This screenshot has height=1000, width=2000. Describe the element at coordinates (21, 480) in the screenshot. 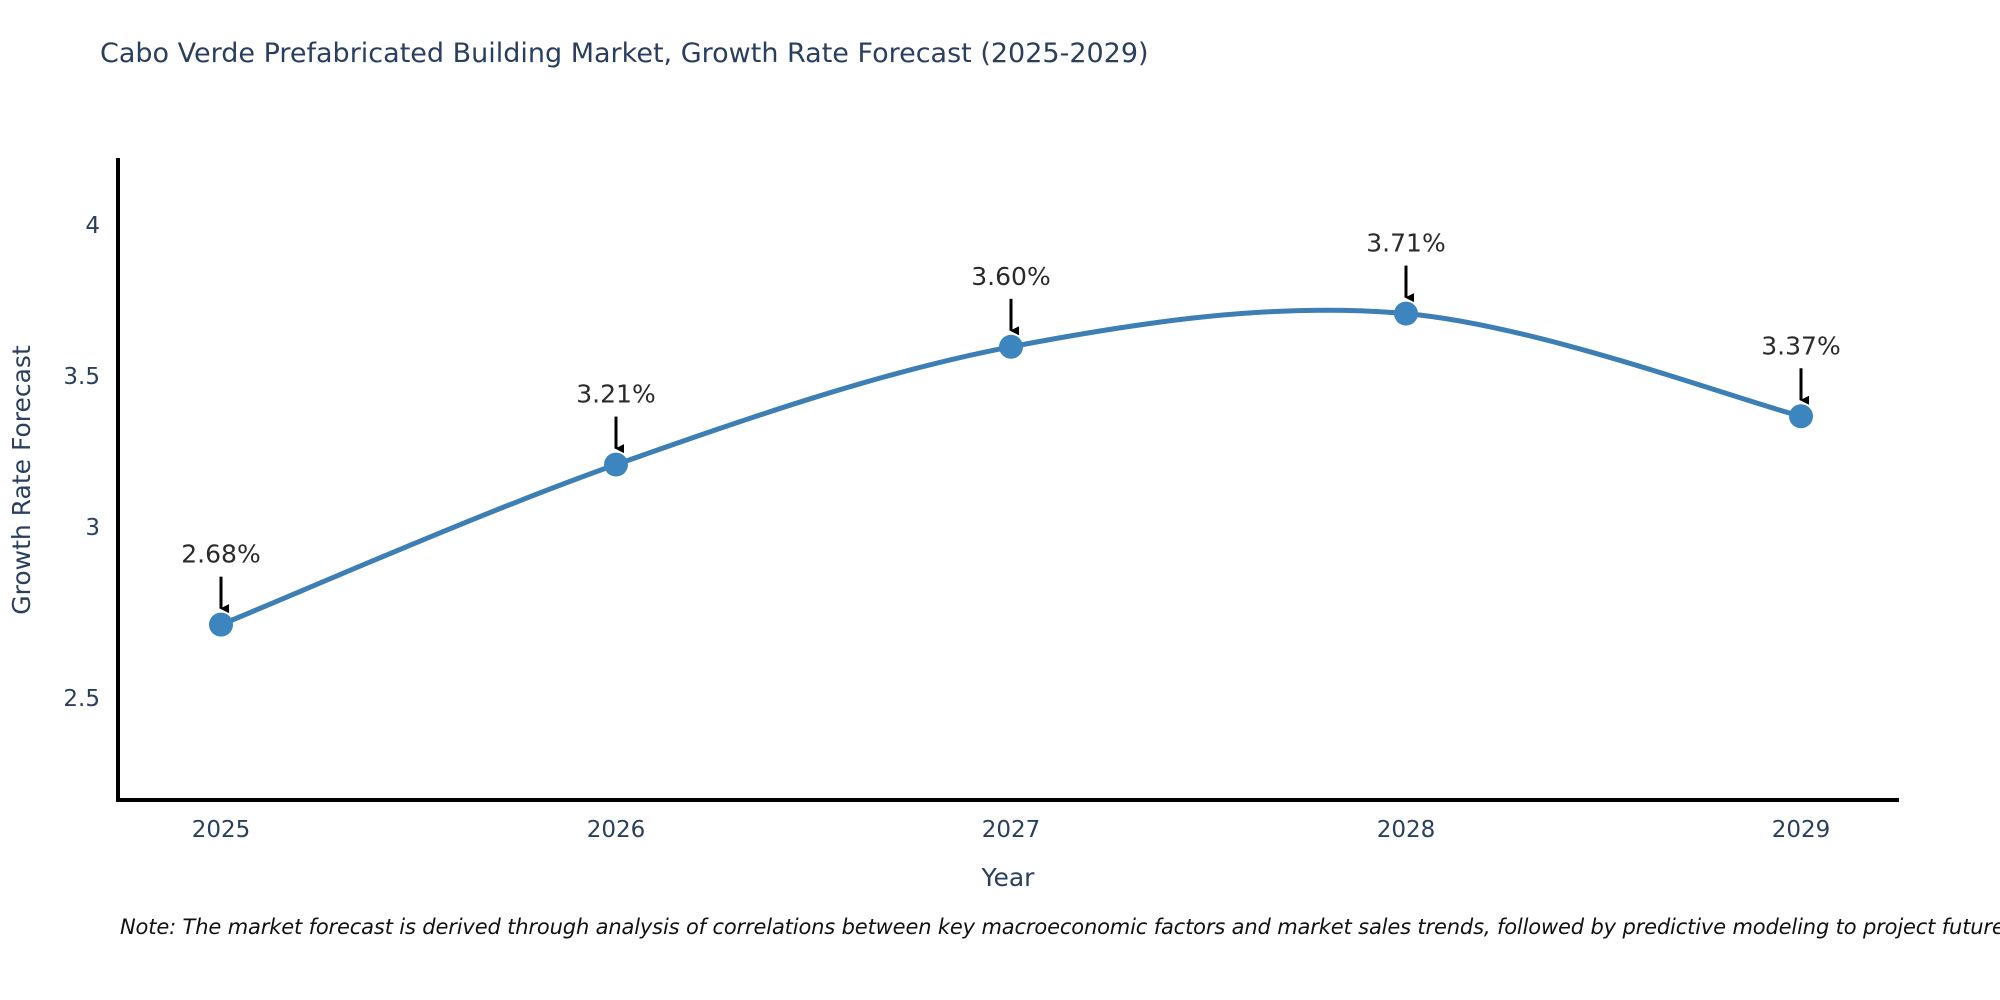

I see `y-axis-title: Growth Rate Forecast` at that location.